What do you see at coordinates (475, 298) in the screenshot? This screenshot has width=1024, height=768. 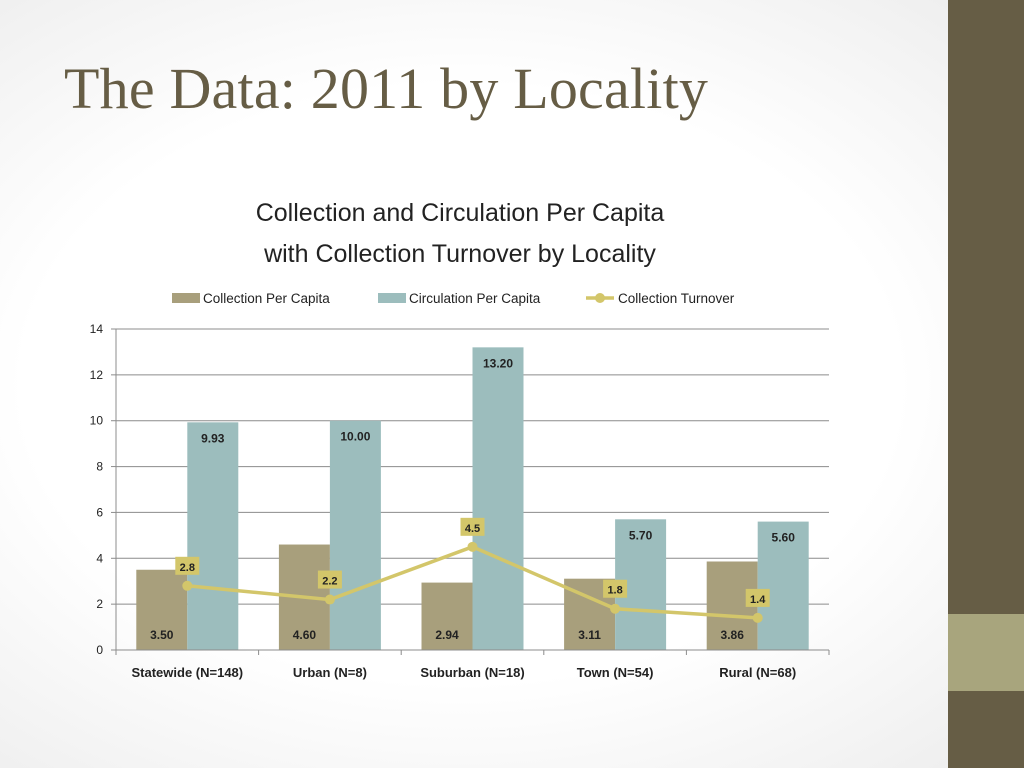 I see `legend-label: Circulation Per Capita` at bounding box center [475, 298].